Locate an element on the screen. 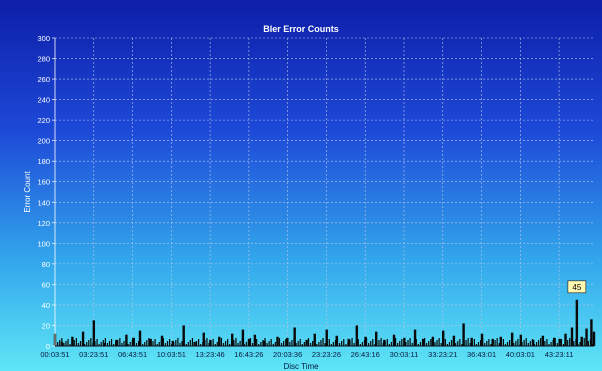 The width and height of the screenshot is (602, 371). y-tick-label: 180 is located at coordinates (43, 161).